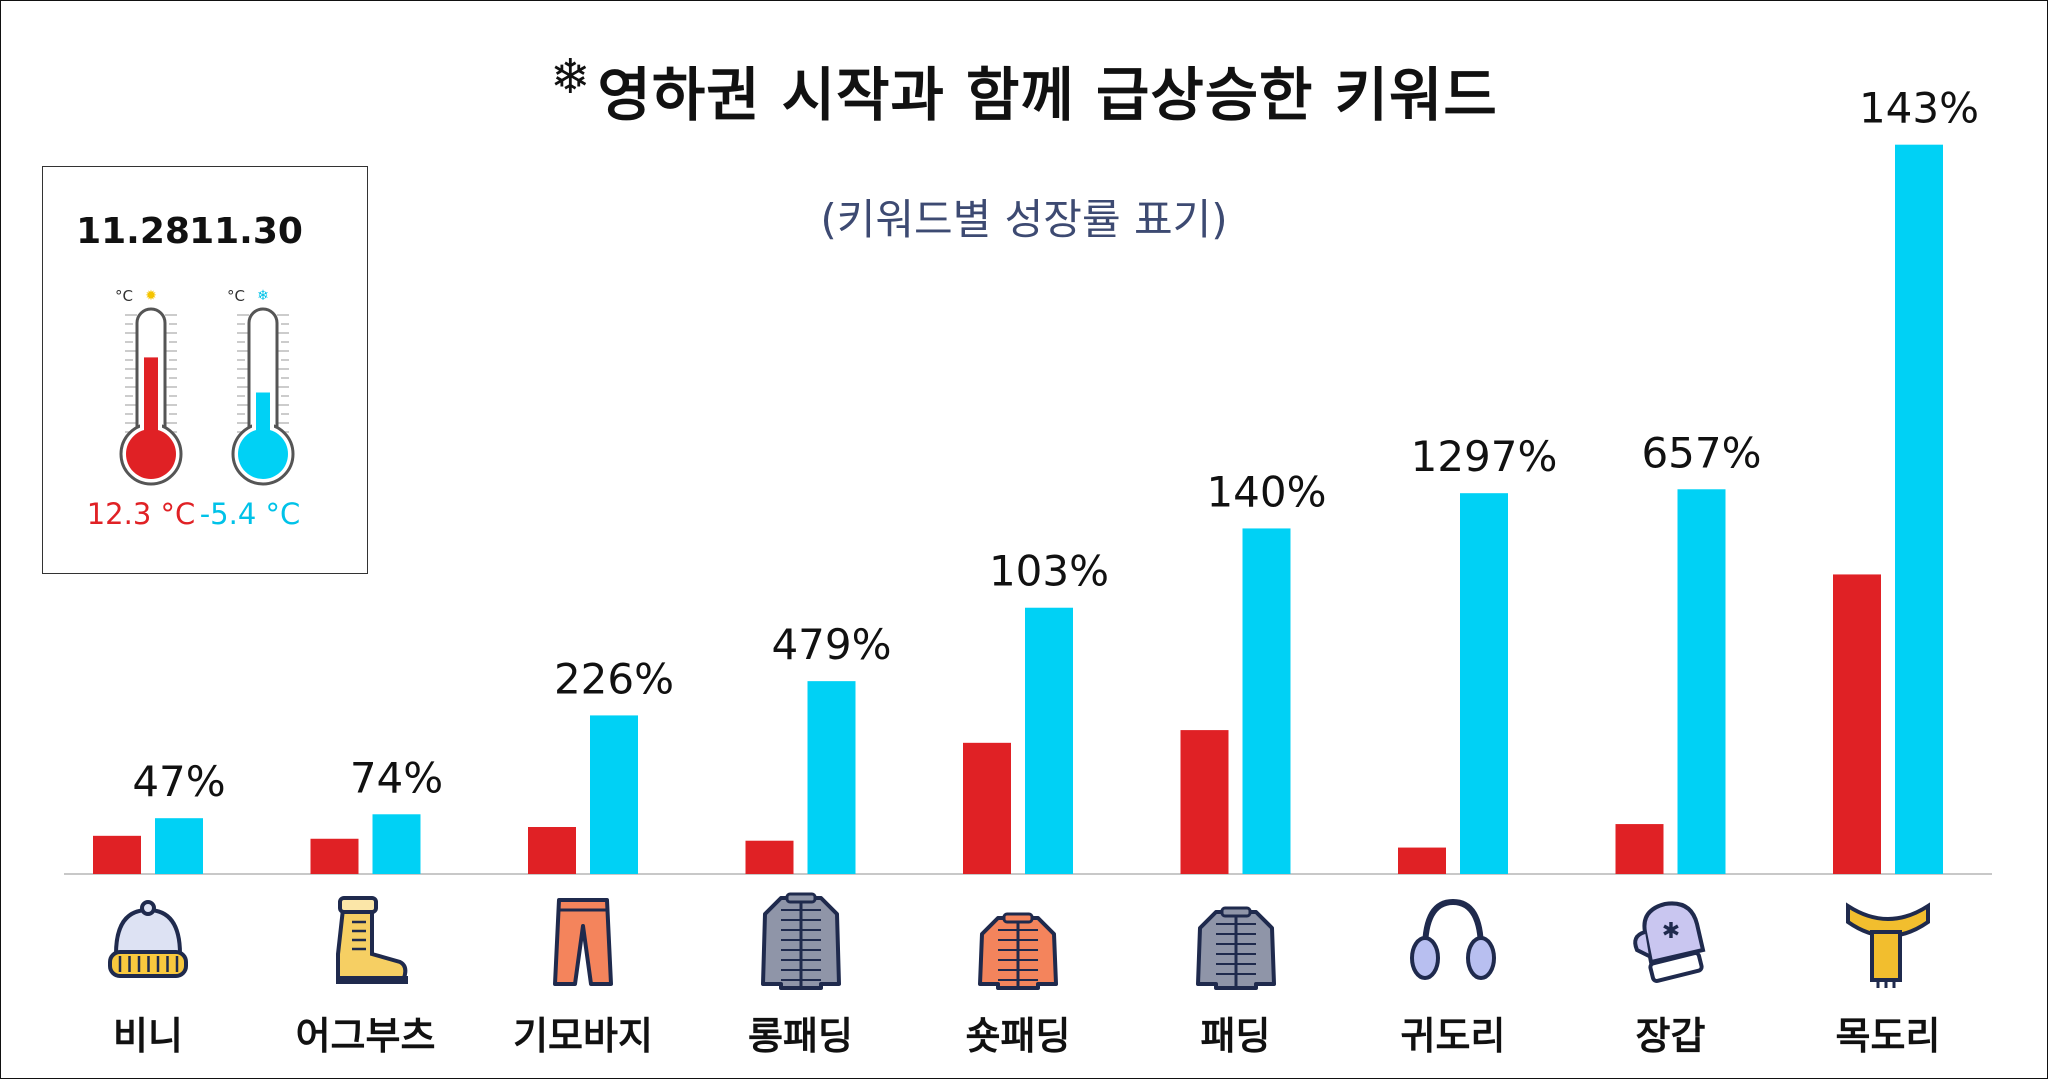  What do you see at coordinates (614, 678) in the screenshot?
I see `data-label-2: 226%` at bounding box center [614, 678].